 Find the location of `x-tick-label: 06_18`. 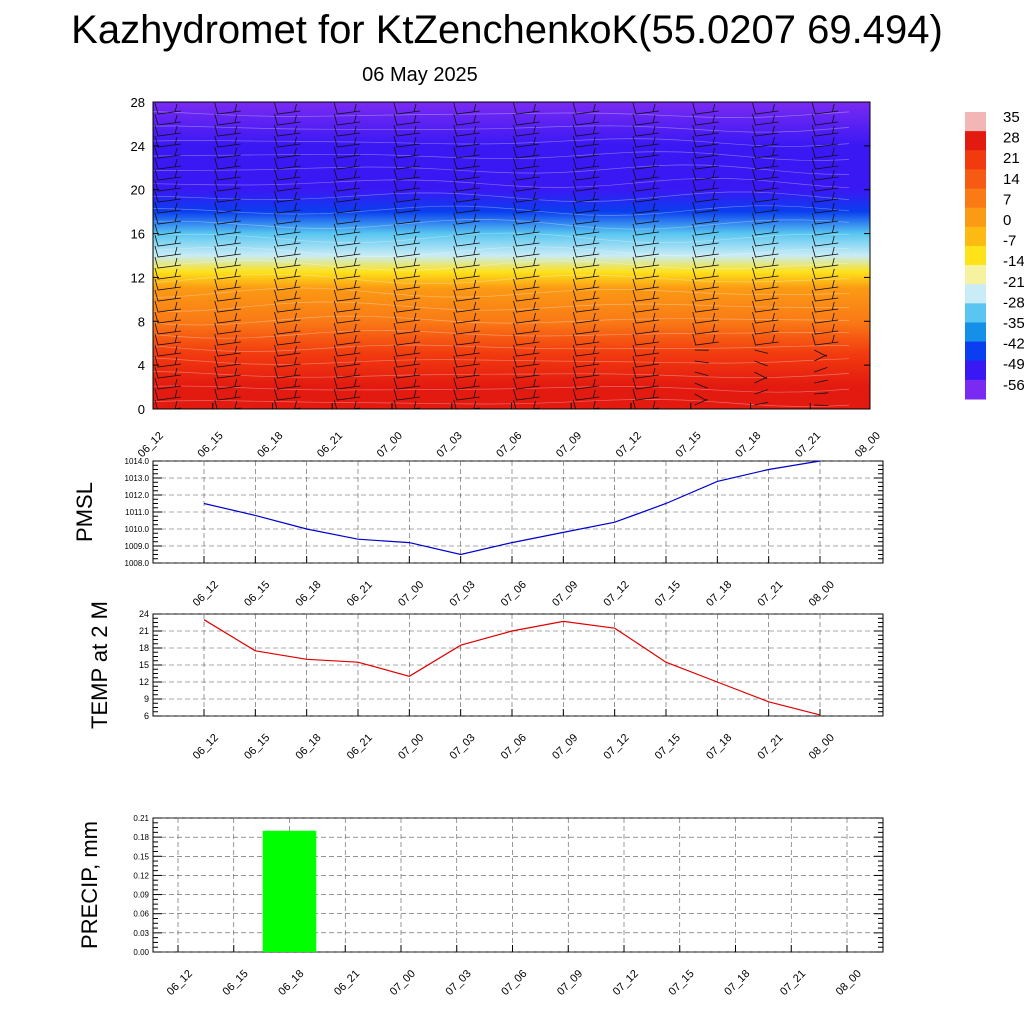

x-tick-label: 06_18 is located at coordinates (270, 445).